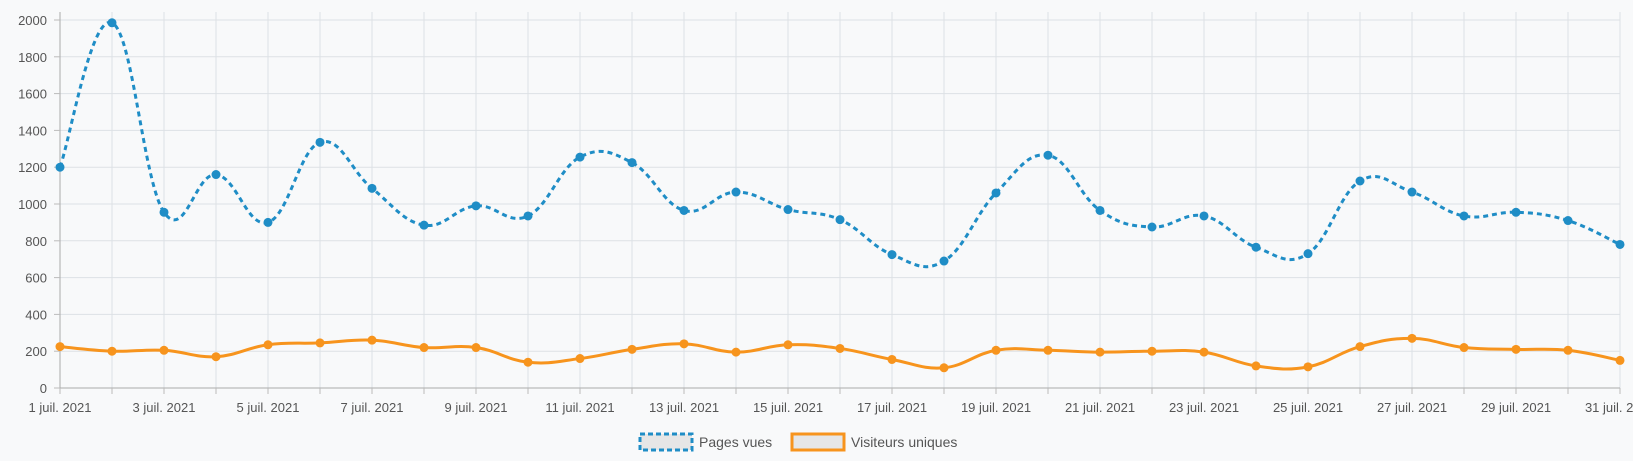 This screenshot has width=1633, height=461. Describe the element at coordinates (996, 407) in the screenshot. I see `x-tick-label: 19 juil. 2021` at that location.